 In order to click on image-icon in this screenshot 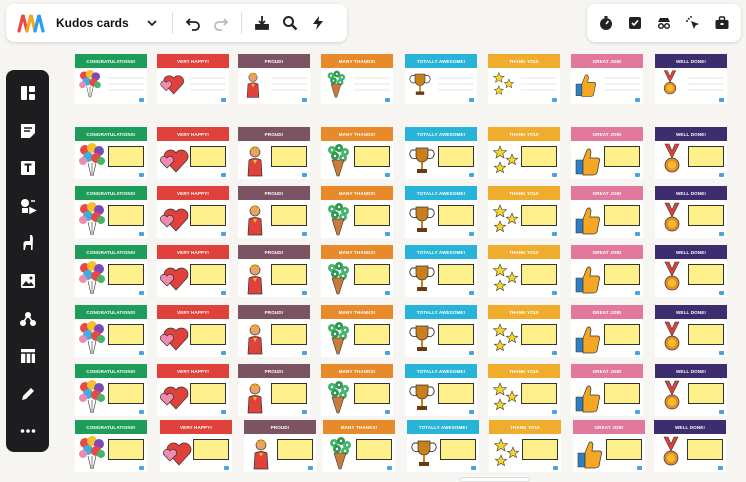, I will do `click(28, 281)`.